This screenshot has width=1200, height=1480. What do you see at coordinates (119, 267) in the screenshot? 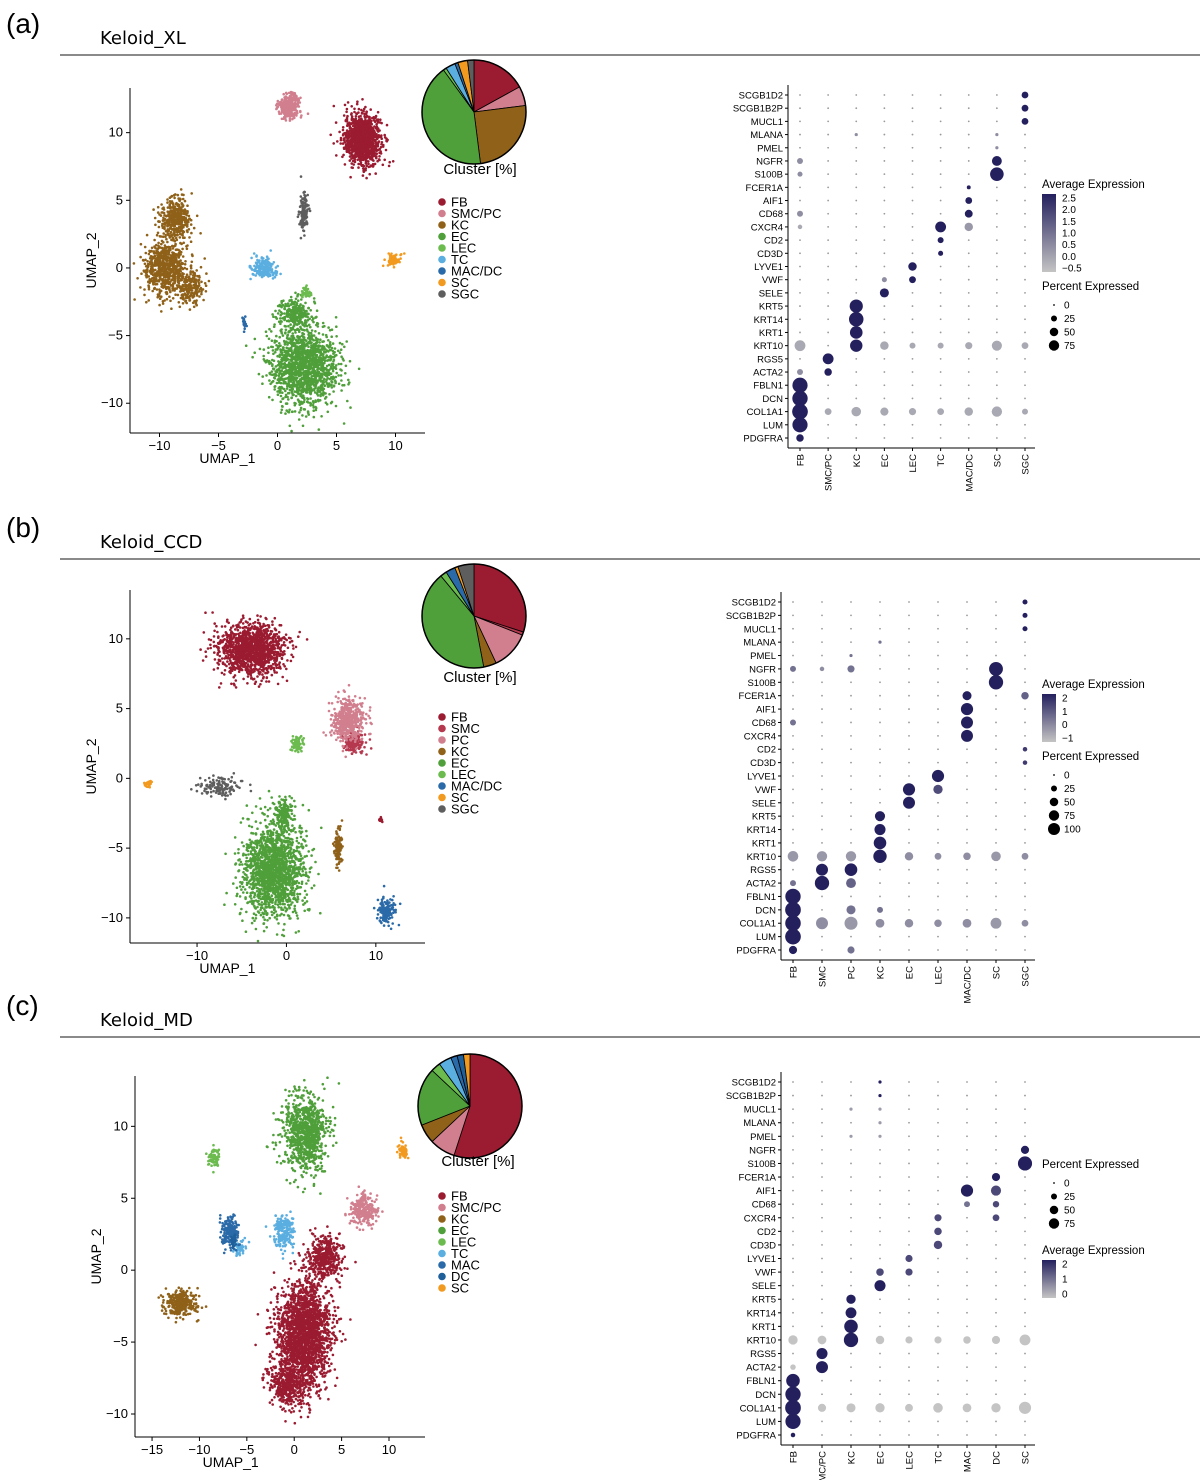
I see `y-tick-label: 0` at bounding box center [119, 267].